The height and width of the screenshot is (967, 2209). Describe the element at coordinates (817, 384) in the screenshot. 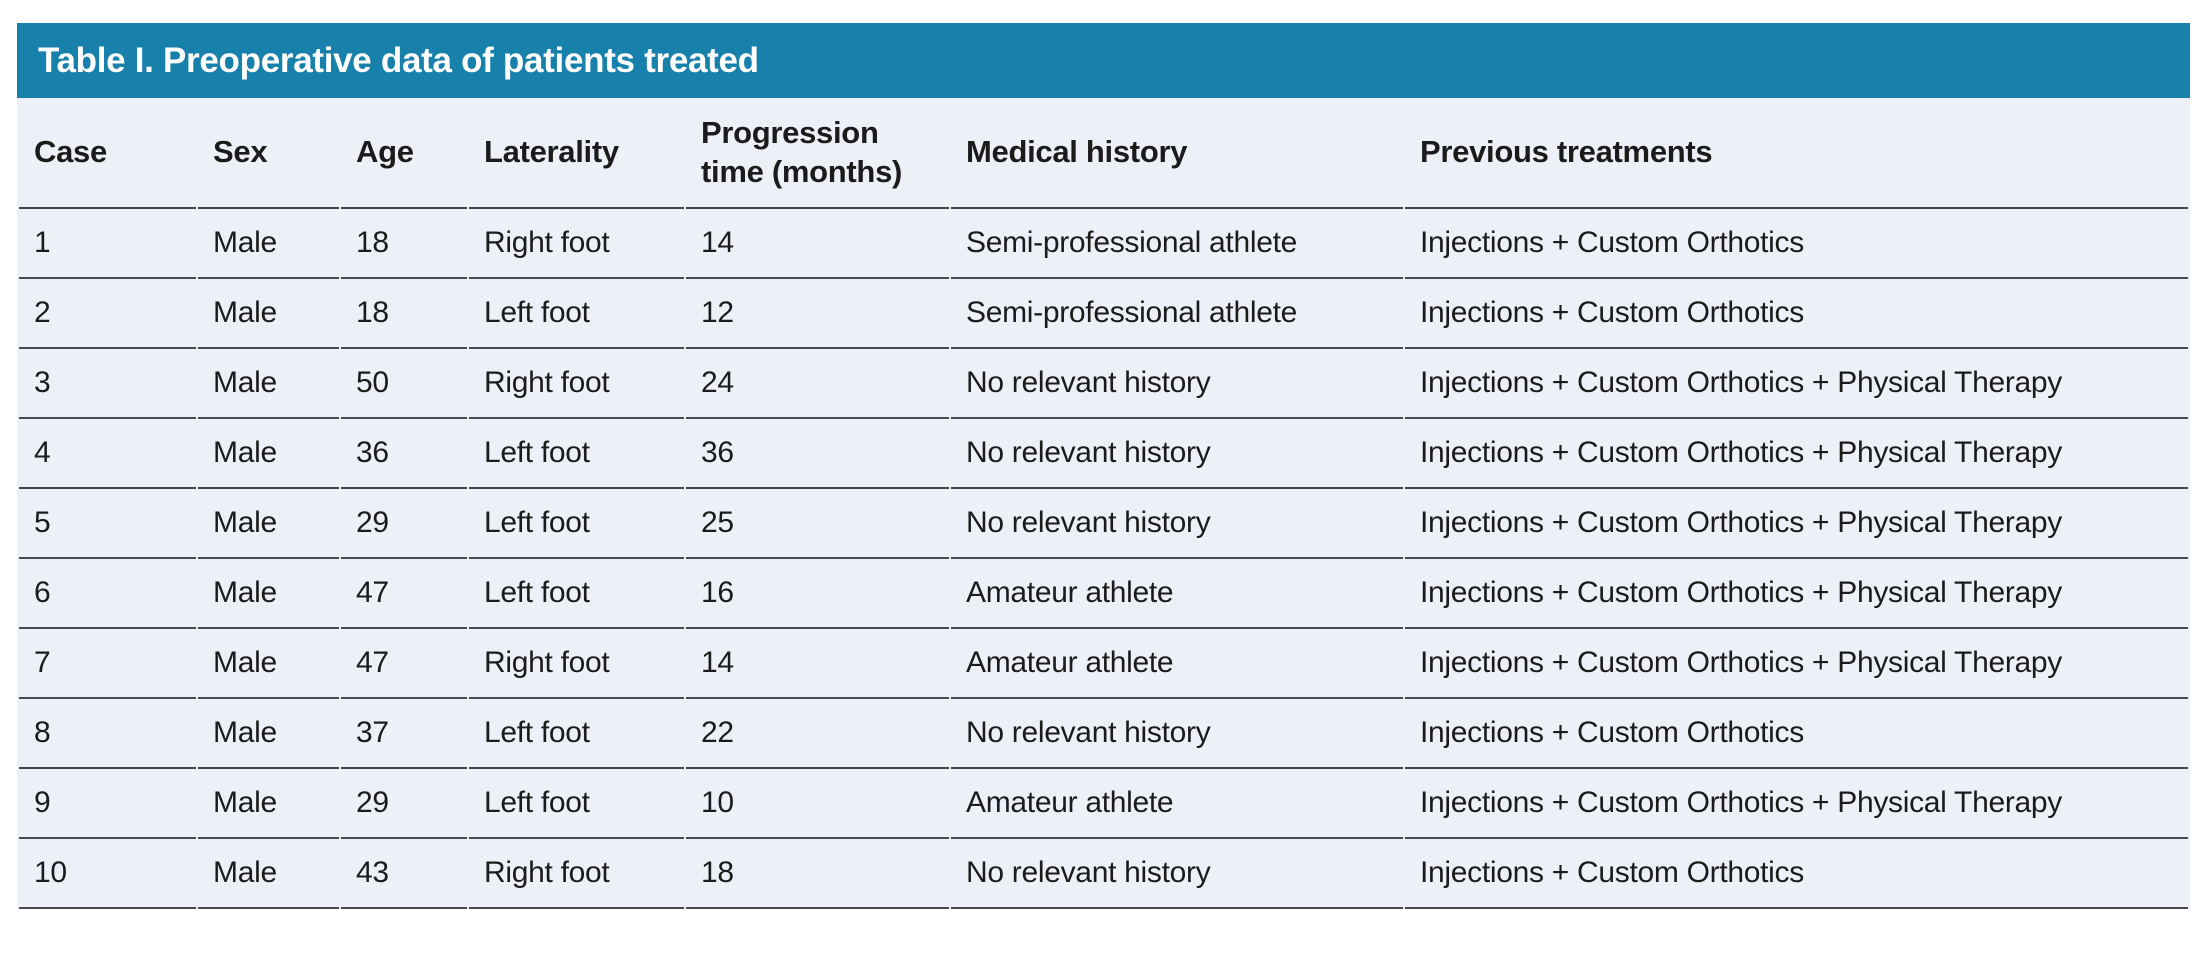

I see `table-cell-progression-months: 24` at that location.